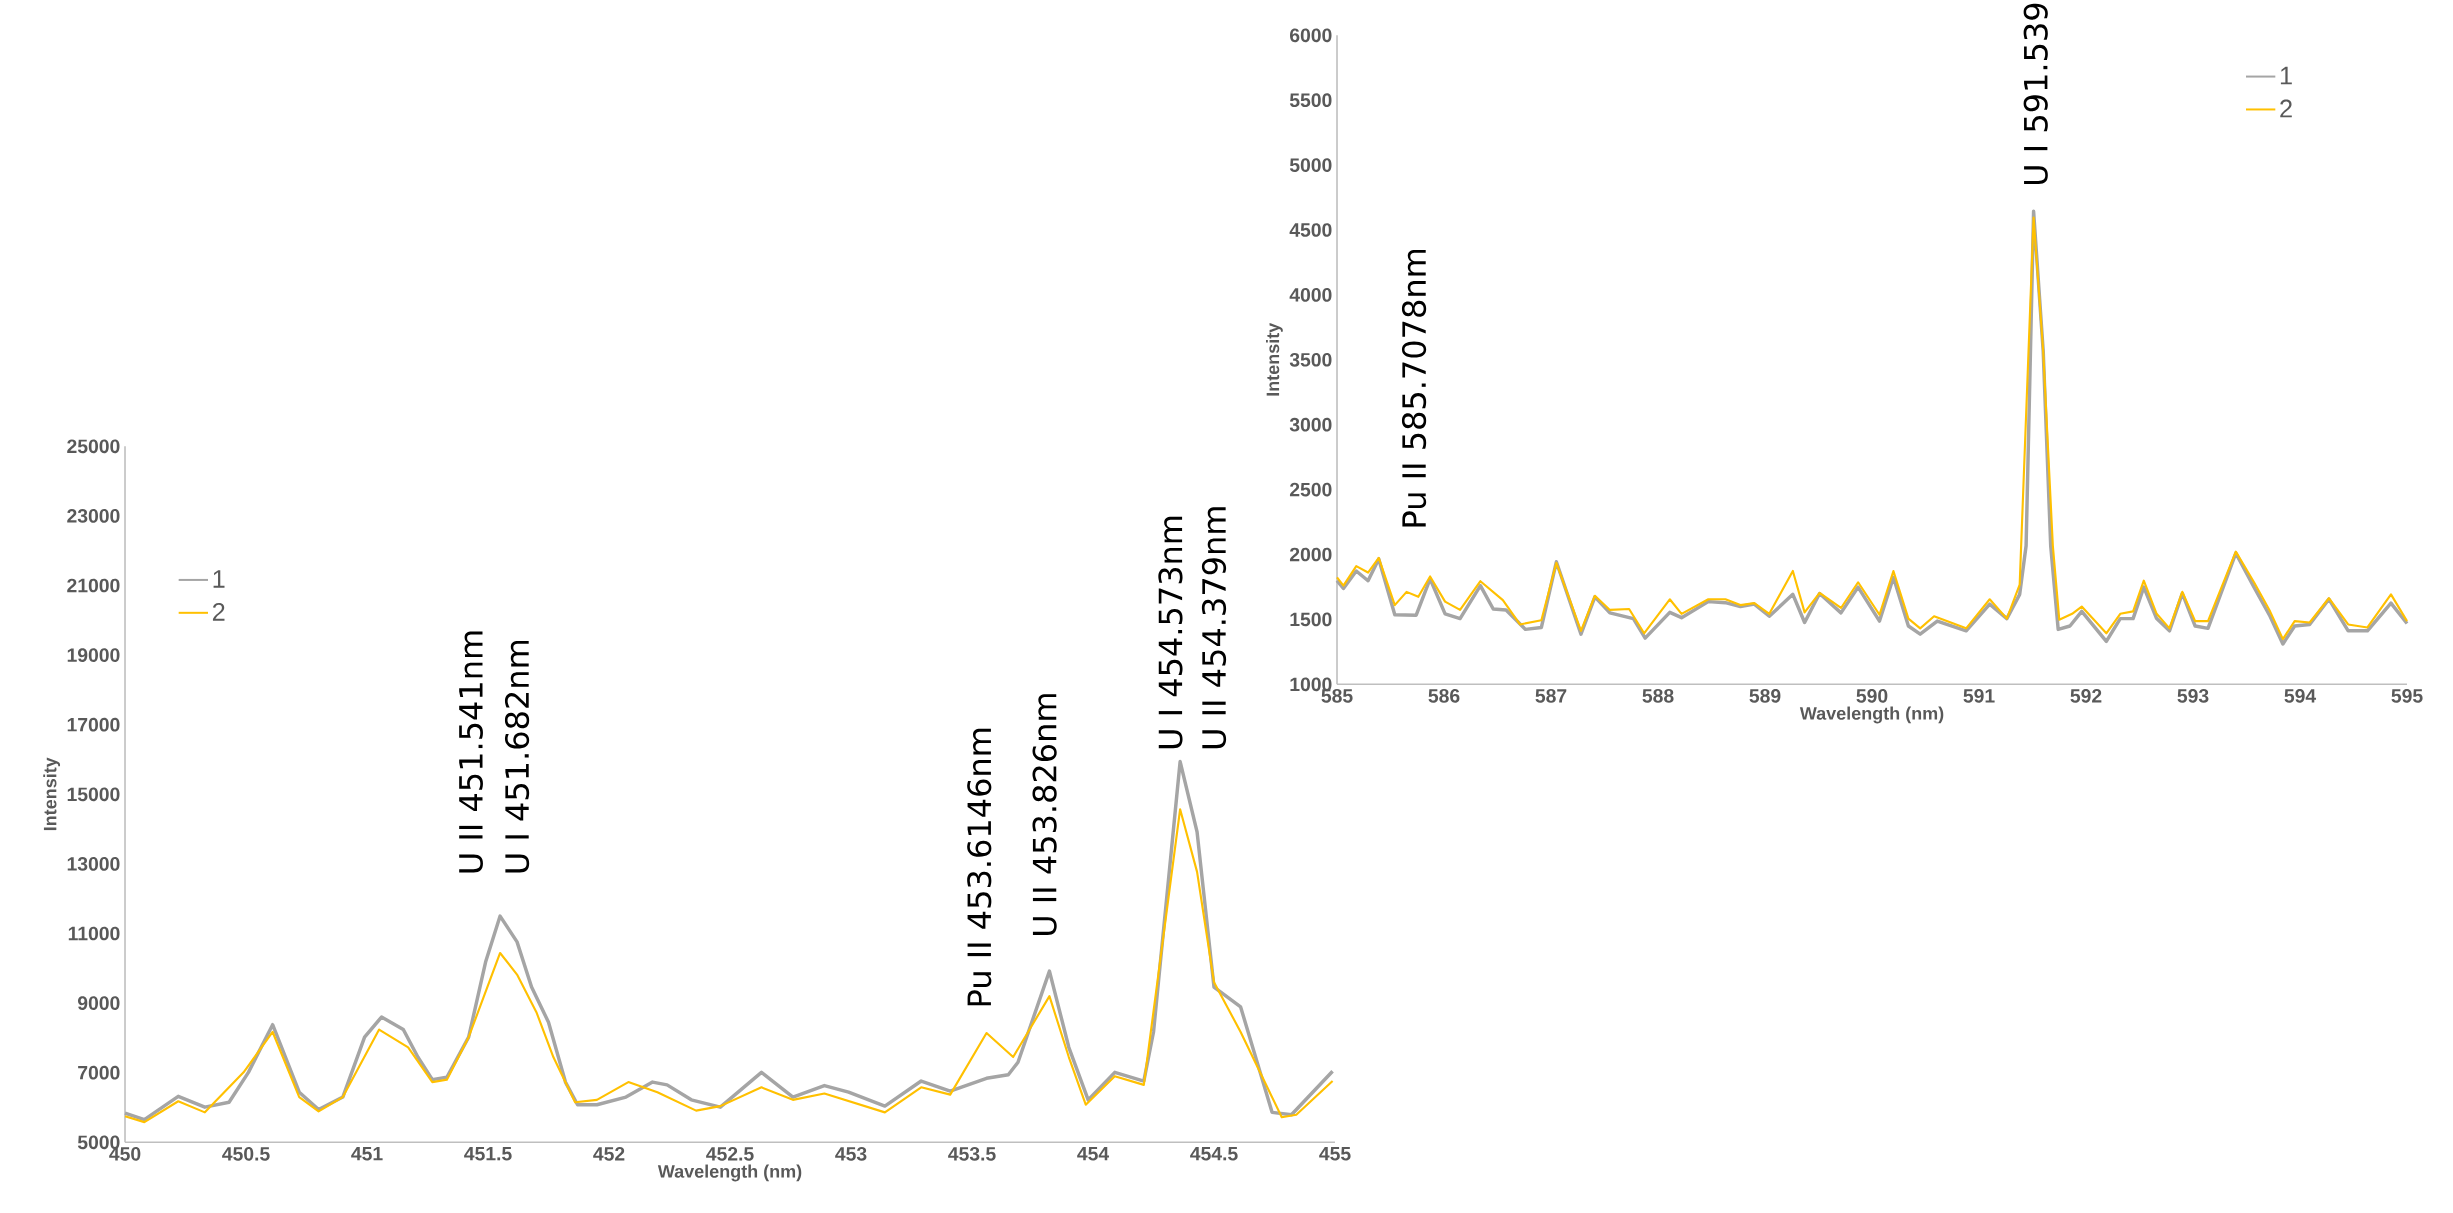  Describe the element at coordinates (1093, 1153) in the screenshot. I see `x-tick-label: 454` at that location.